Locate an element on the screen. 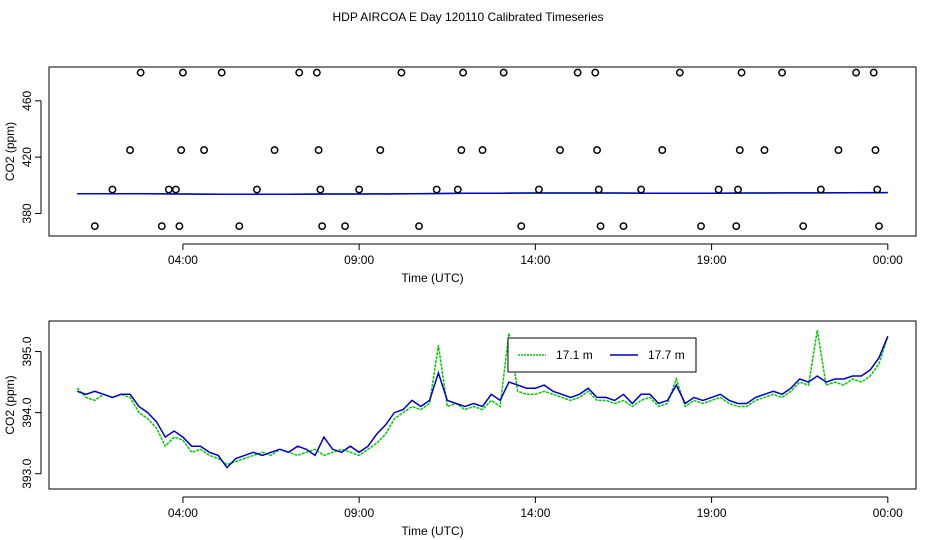 This screenshot has width=936, height=540. legend: 17.1 m 17.7 m is located at coordinates (602, 355).